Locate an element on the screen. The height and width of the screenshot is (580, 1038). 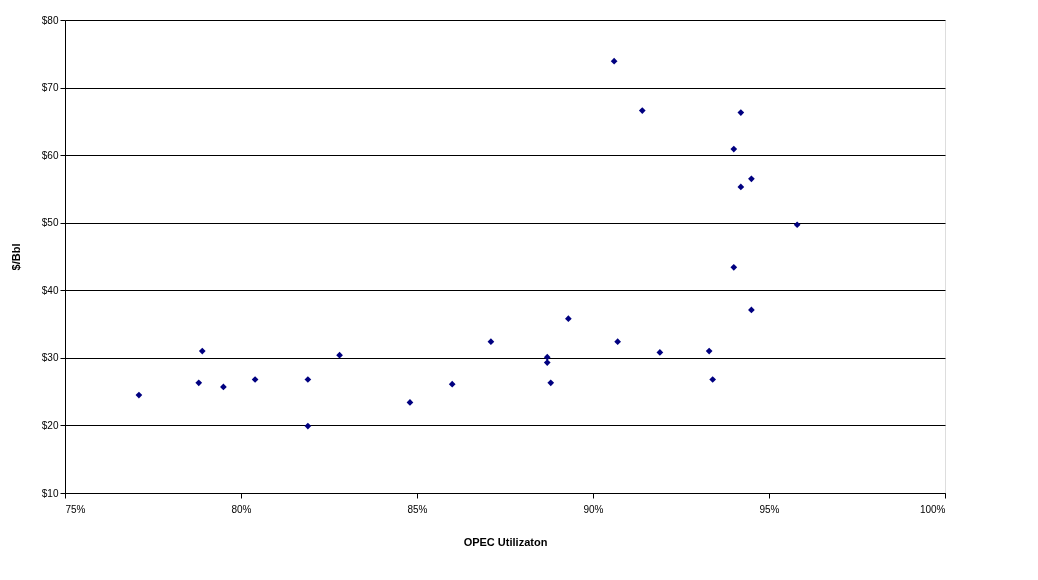
x-tick-label: 80% is located at coordinates (241, 509).